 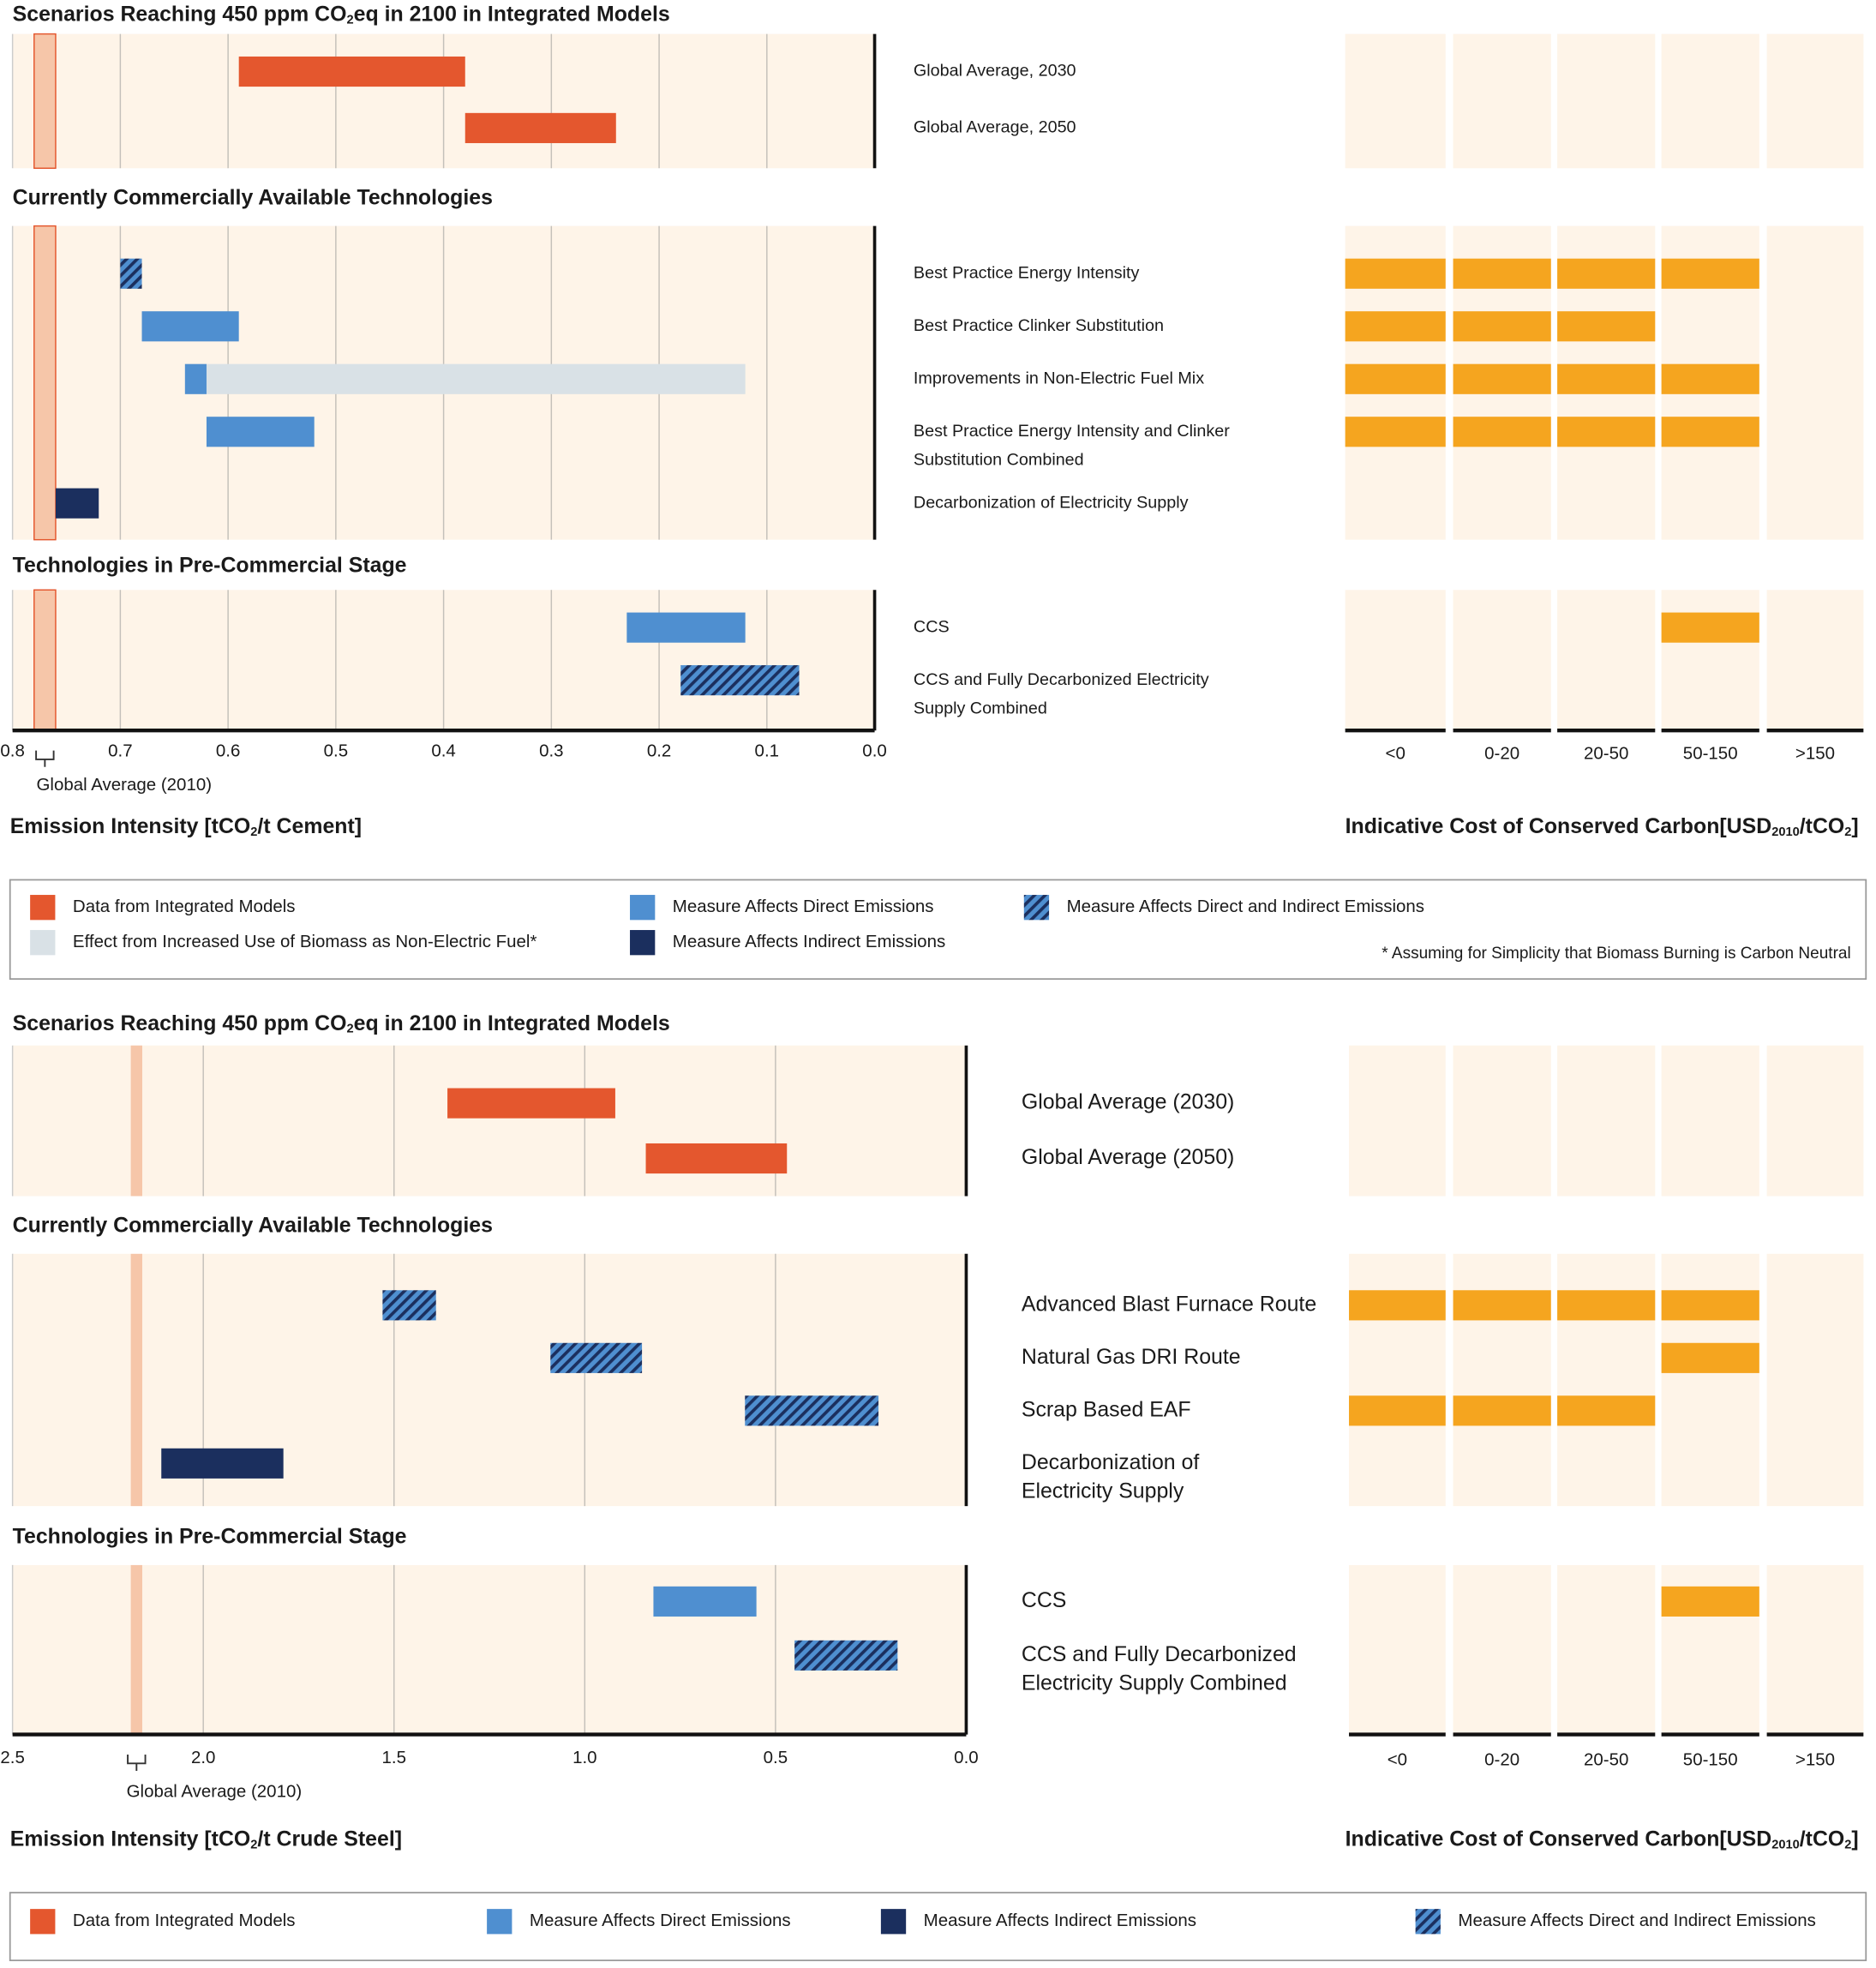 What do you see at coordinates (1131, 1357) in the screenshot?
I see `row-label: Natural Gas DRI Route` at bounding box center [1131, 1357].